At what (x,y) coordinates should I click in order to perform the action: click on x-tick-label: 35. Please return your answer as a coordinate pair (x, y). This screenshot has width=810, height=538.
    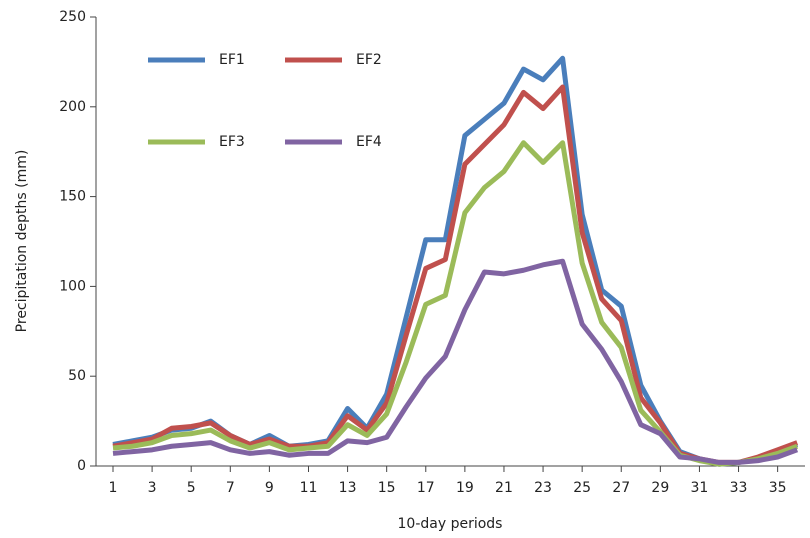
    Looking at the image, I should click on (778, 488).